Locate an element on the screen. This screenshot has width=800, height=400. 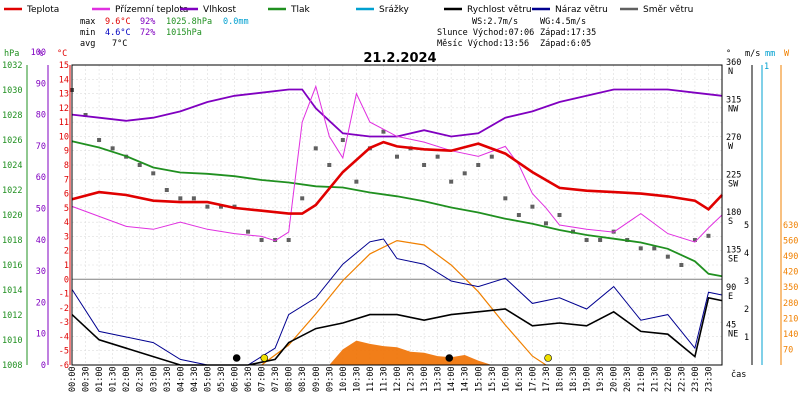
pressure-tick-label: 1010 is located at coordinates (12, 341).